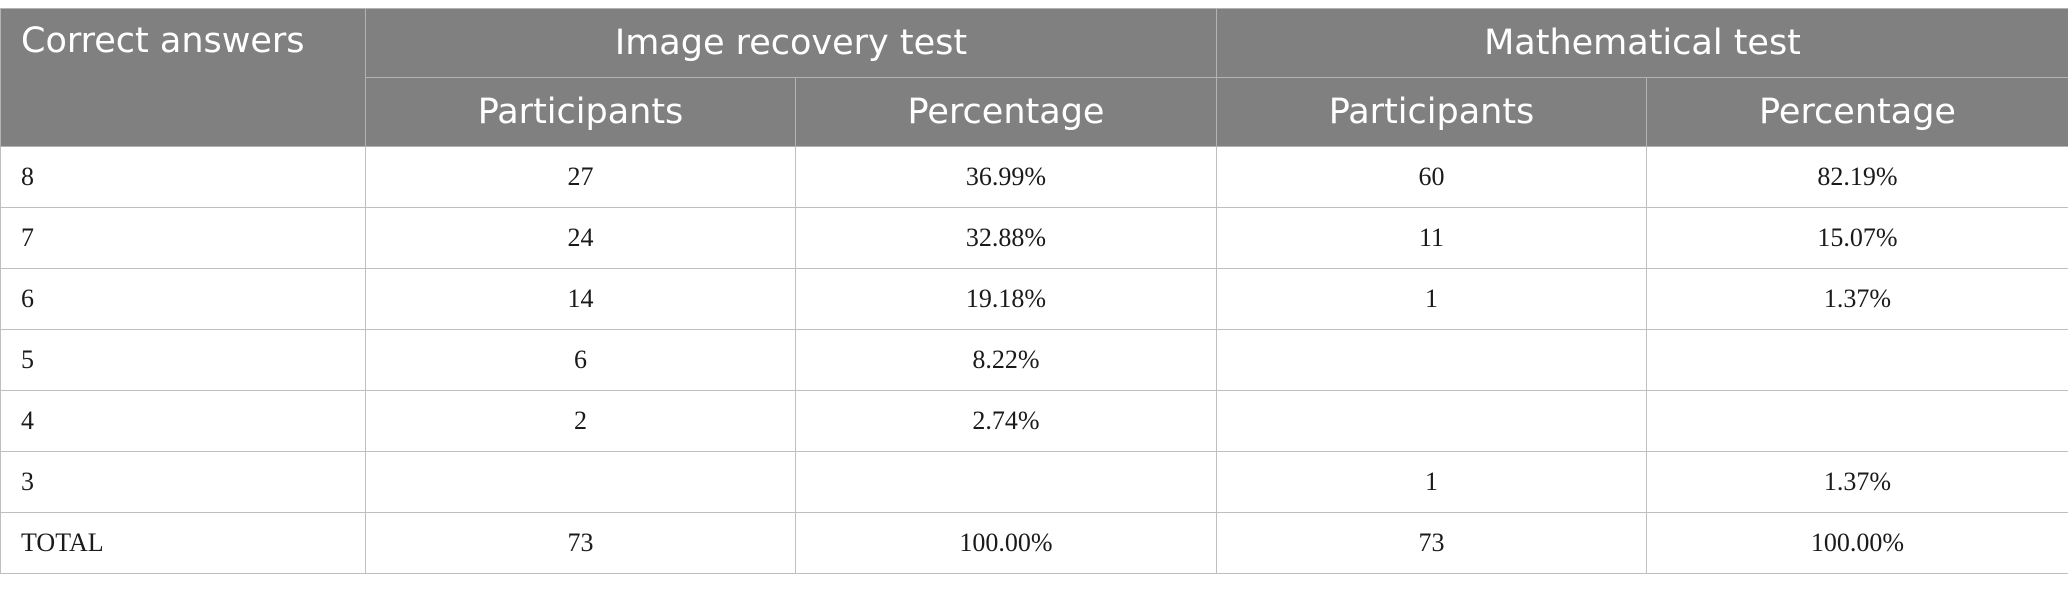  What do you see at coordinates (183, 77) in the screenshot?
I see `correct-answers-header: Correct answers` at bounding box center [183, 77].